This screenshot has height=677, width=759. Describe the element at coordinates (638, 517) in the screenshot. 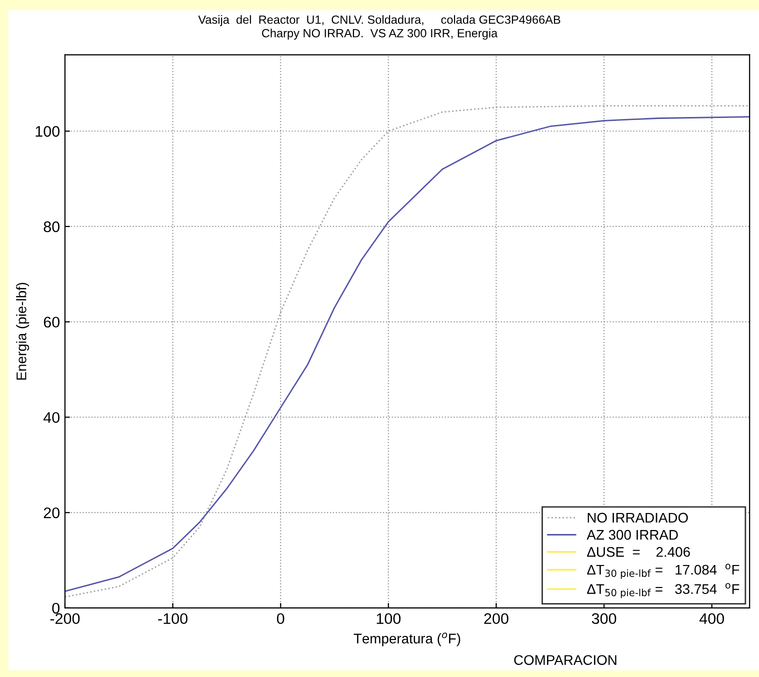

I see `legend-label: NO IRRADIADO` at that location.